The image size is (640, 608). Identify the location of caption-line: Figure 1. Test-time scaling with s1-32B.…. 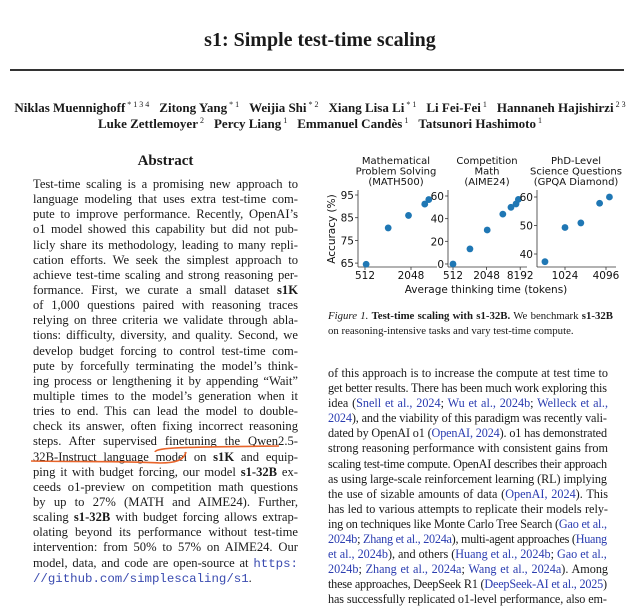
(470, 316).